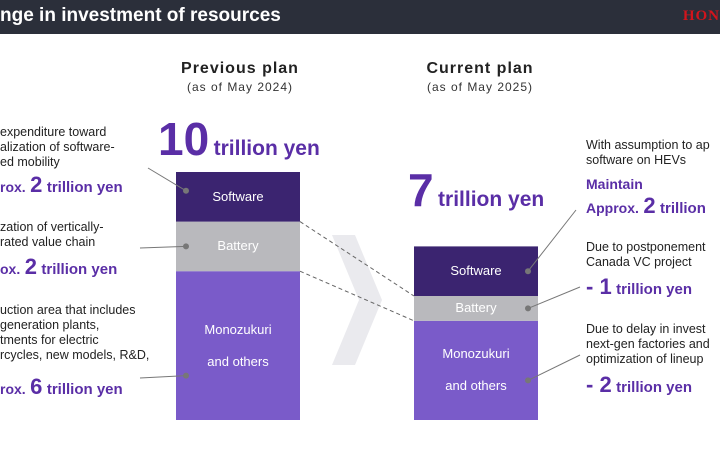  I want to click on previous-total: 10 trillion yen, so click(239, 139).